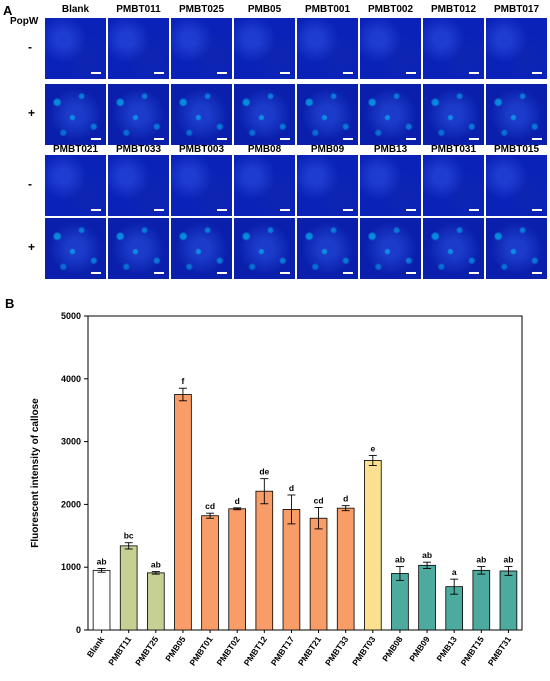  Describe the element at coordinates (147, 650) in the screenshot. I see `x-tick-label: PMBT25` at that location.